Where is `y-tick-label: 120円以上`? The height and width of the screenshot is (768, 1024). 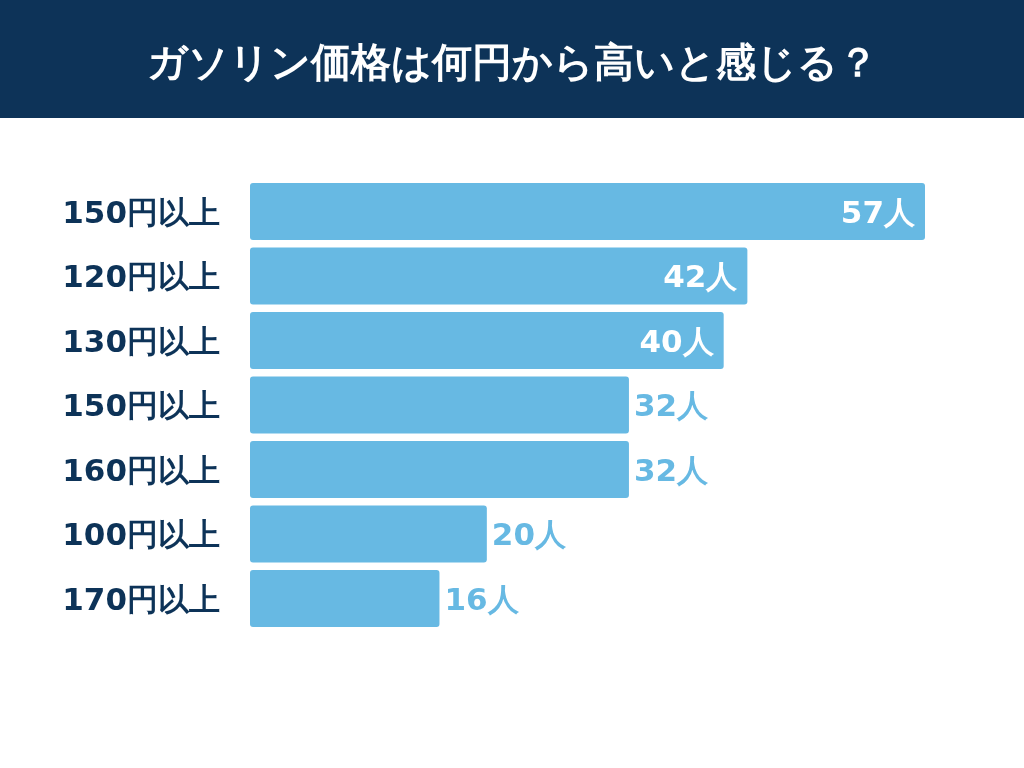 y-tick-label: 120円以上 is located at coordinates (141, 276).